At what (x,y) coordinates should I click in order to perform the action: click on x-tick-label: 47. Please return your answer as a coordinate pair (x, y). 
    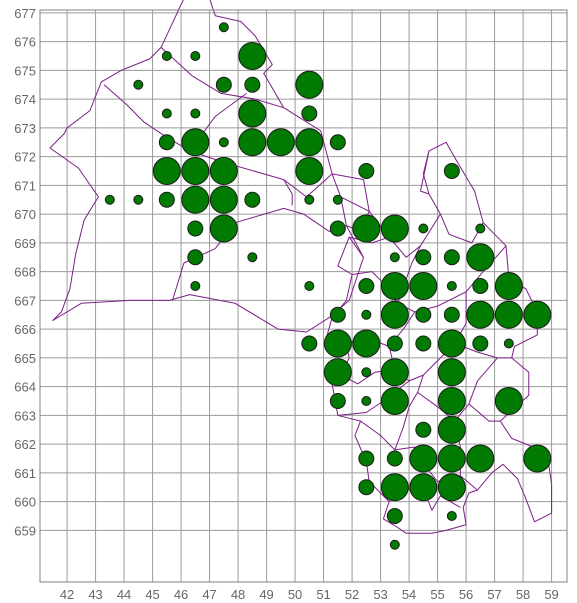
    Looking at the image, I should click on (209, 594).